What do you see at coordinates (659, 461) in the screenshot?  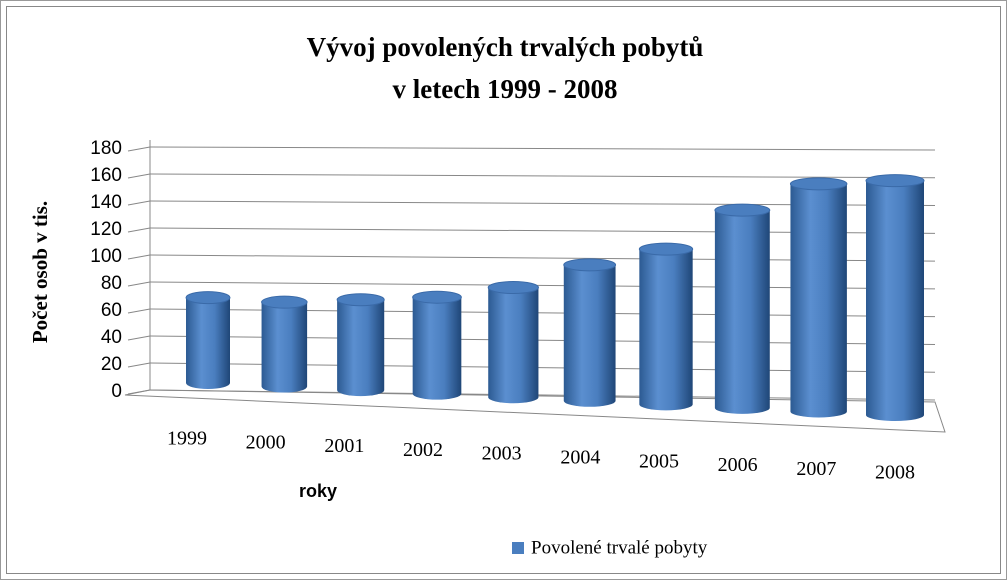 I see `x-tick-label: 2005` at bounding box center [659, 461].